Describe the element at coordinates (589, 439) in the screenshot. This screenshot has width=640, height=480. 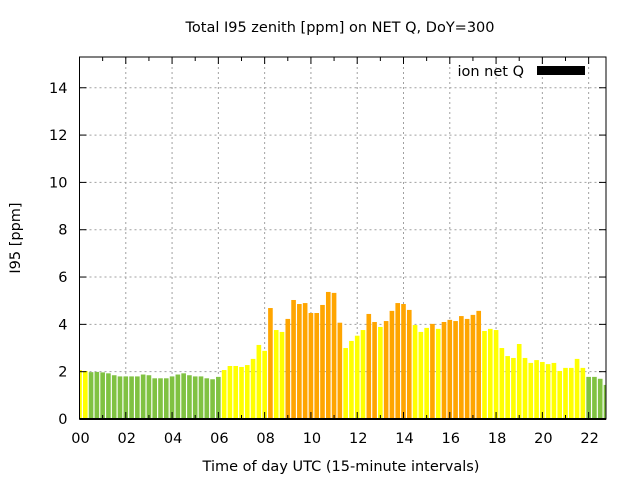
I see `x-tick-label: 22` at that location.